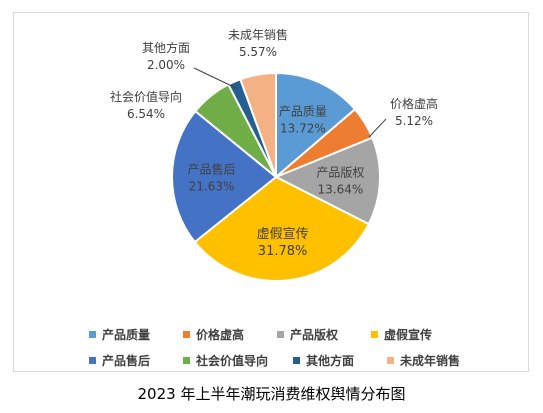  I want to click on slice-name-label-0: 产品质量, so click(303, 111).